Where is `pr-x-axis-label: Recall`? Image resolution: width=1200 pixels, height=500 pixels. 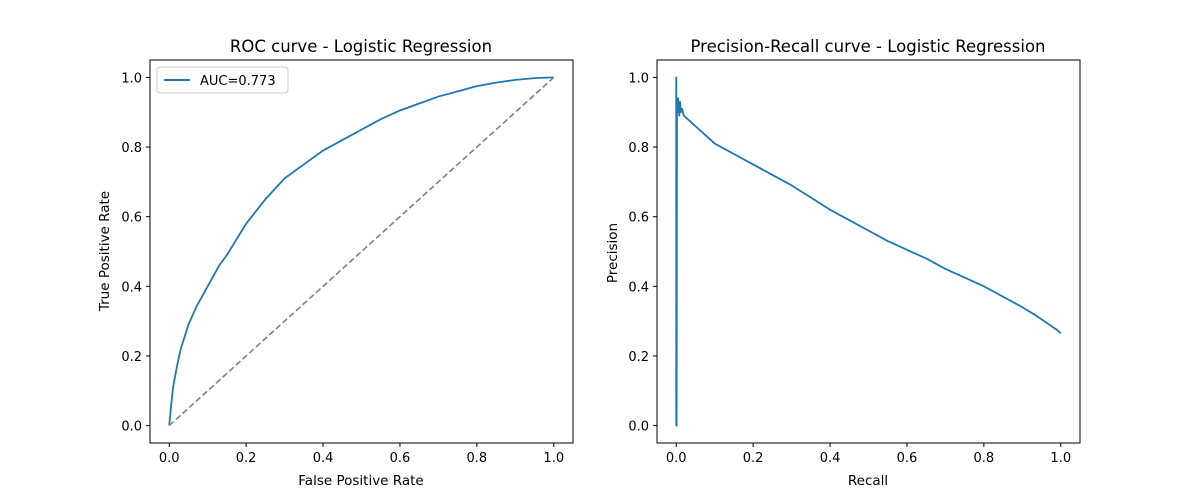 pr-x-axis-label: Recall is located at coordinates (868, 481).